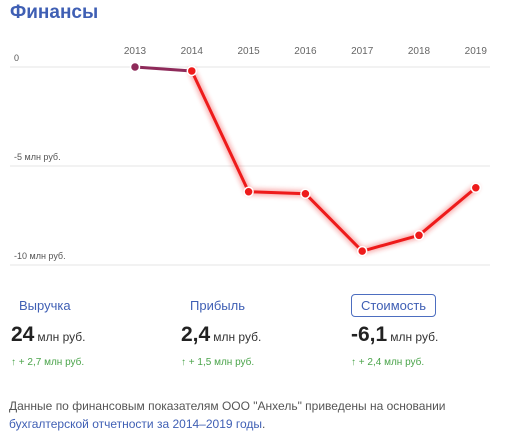 This screenshot has width=512, height=433. What do you see at coordinates (163, 69) in the screenshot?
I see `series-first-segment` at bounding box center [163, 69].